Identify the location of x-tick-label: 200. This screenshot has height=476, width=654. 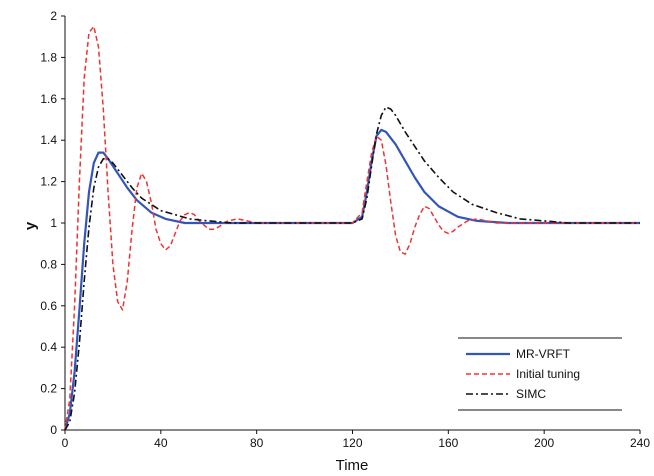
(544, 443).